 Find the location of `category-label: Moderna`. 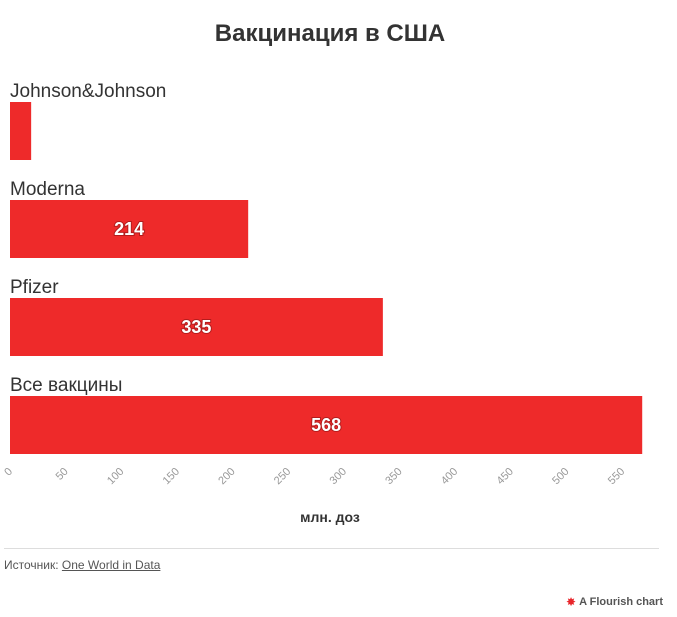

category-label: Moderna is located at coordinates (47, 189).